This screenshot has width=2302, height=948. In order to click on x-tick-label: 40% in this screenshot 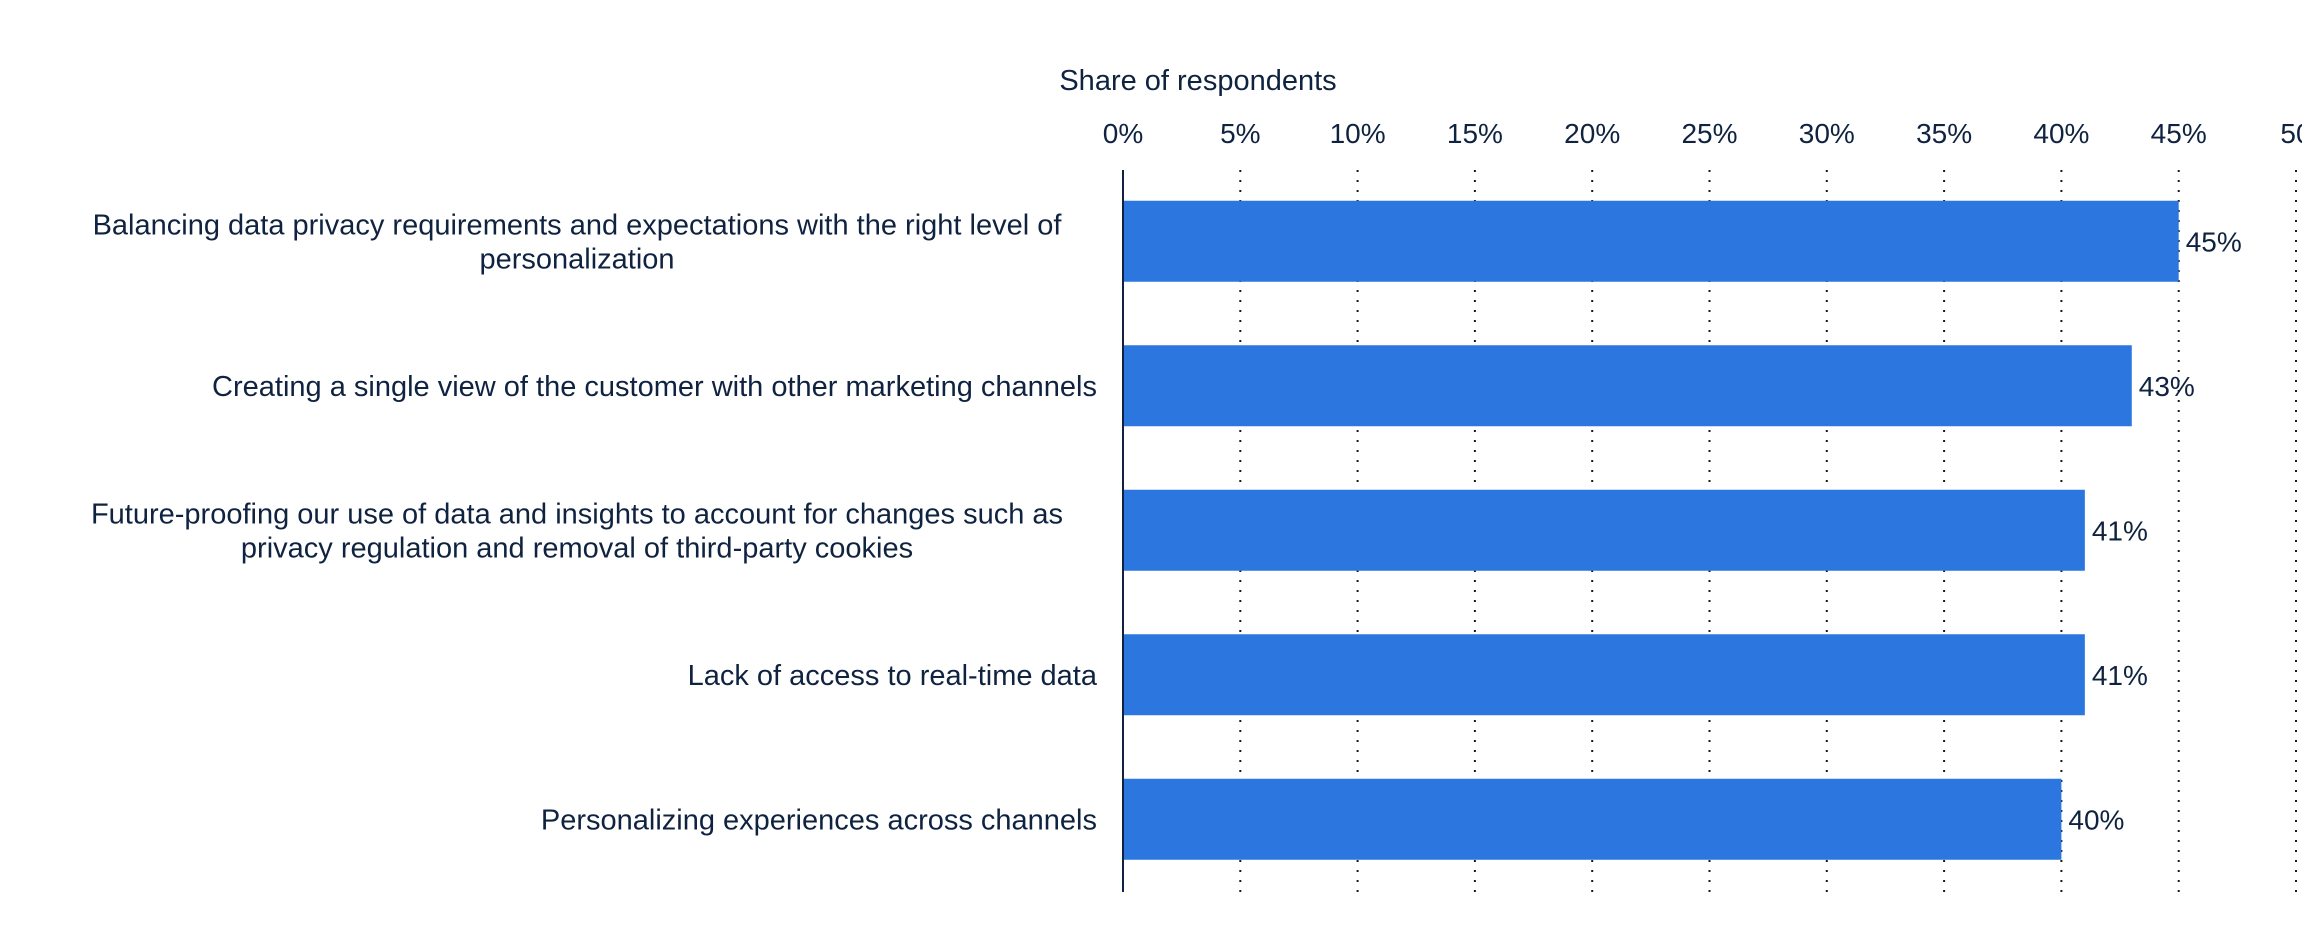, I will do `click(2061, 133)`.